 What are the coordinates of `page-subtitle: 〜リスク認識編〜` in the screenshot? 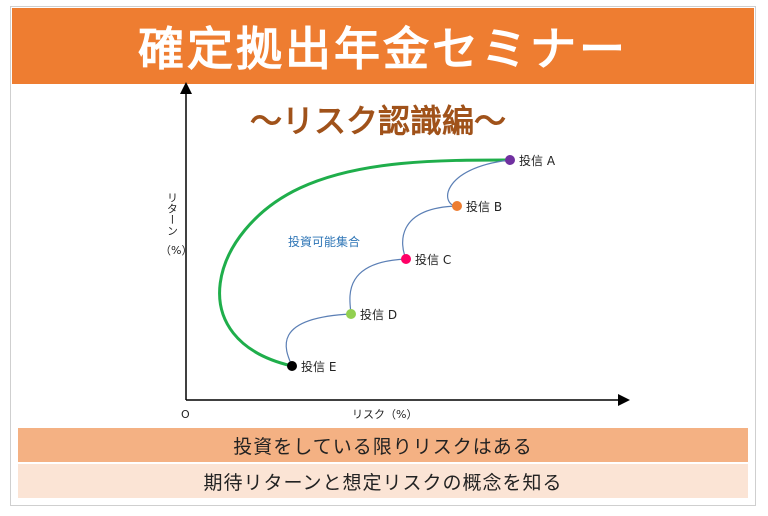 It's located at (377, 121).